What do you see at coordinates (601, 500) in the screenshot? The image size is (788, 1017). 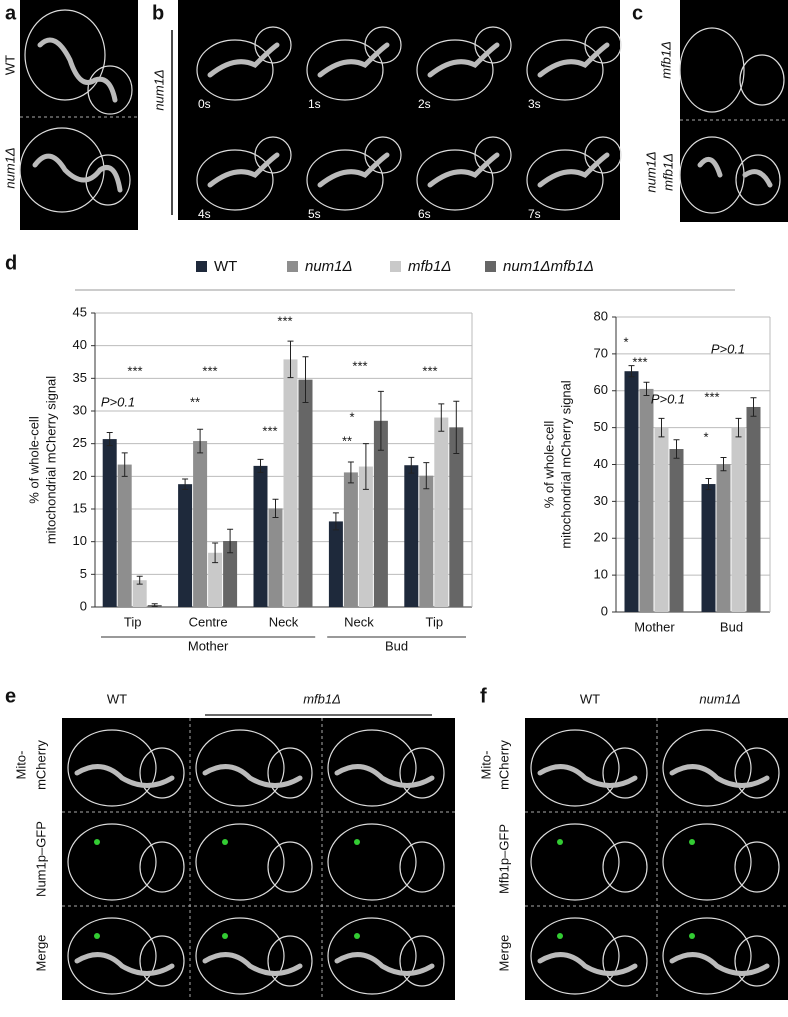 I see `y-tick-label: 30` at bounding box center [601, 500].